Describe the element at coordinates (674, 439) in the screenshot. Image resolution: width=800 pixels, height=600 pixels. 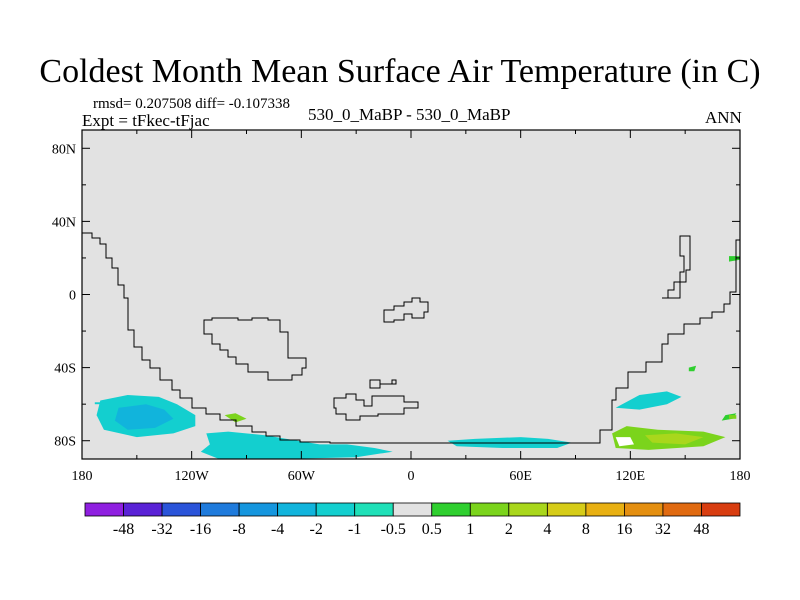
I see `region-australia-south-core` at that location.